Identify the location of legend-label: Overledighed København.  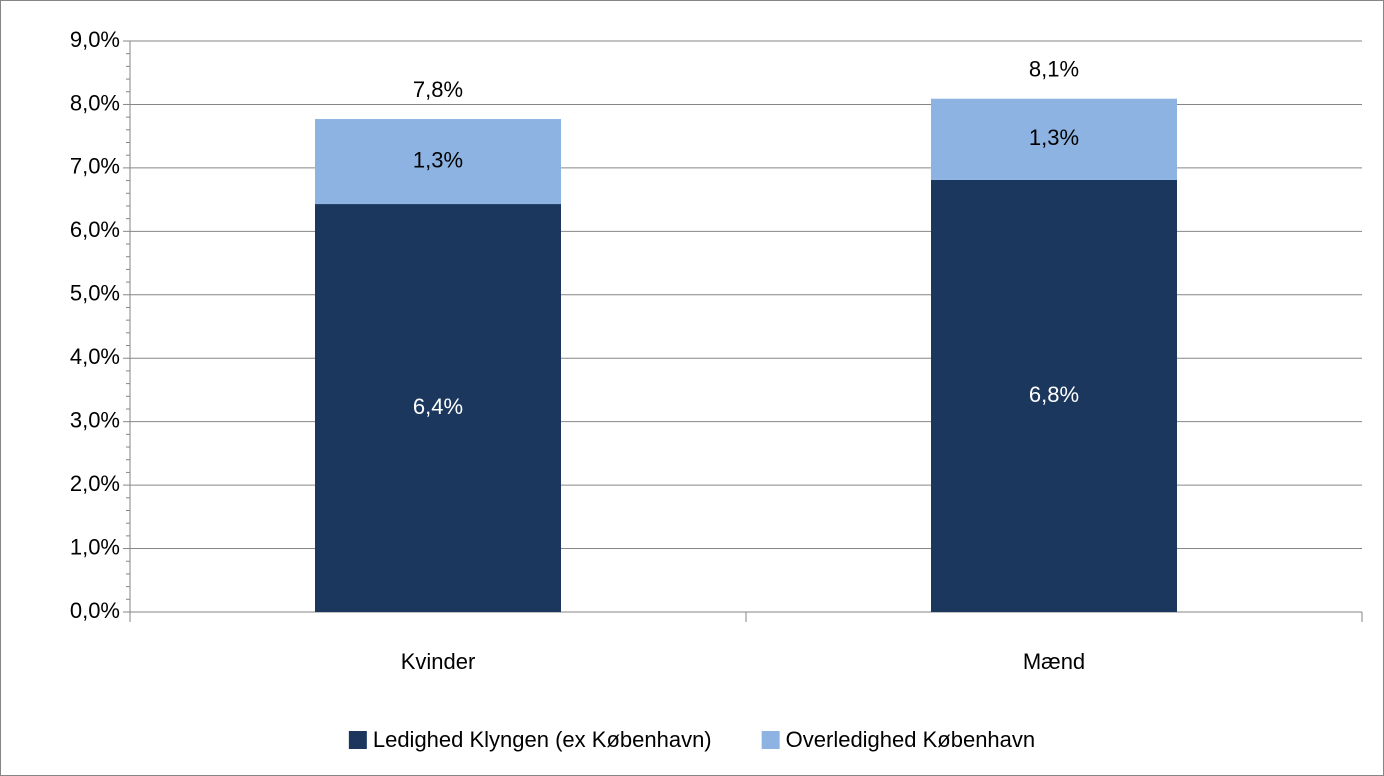
(911, 739).